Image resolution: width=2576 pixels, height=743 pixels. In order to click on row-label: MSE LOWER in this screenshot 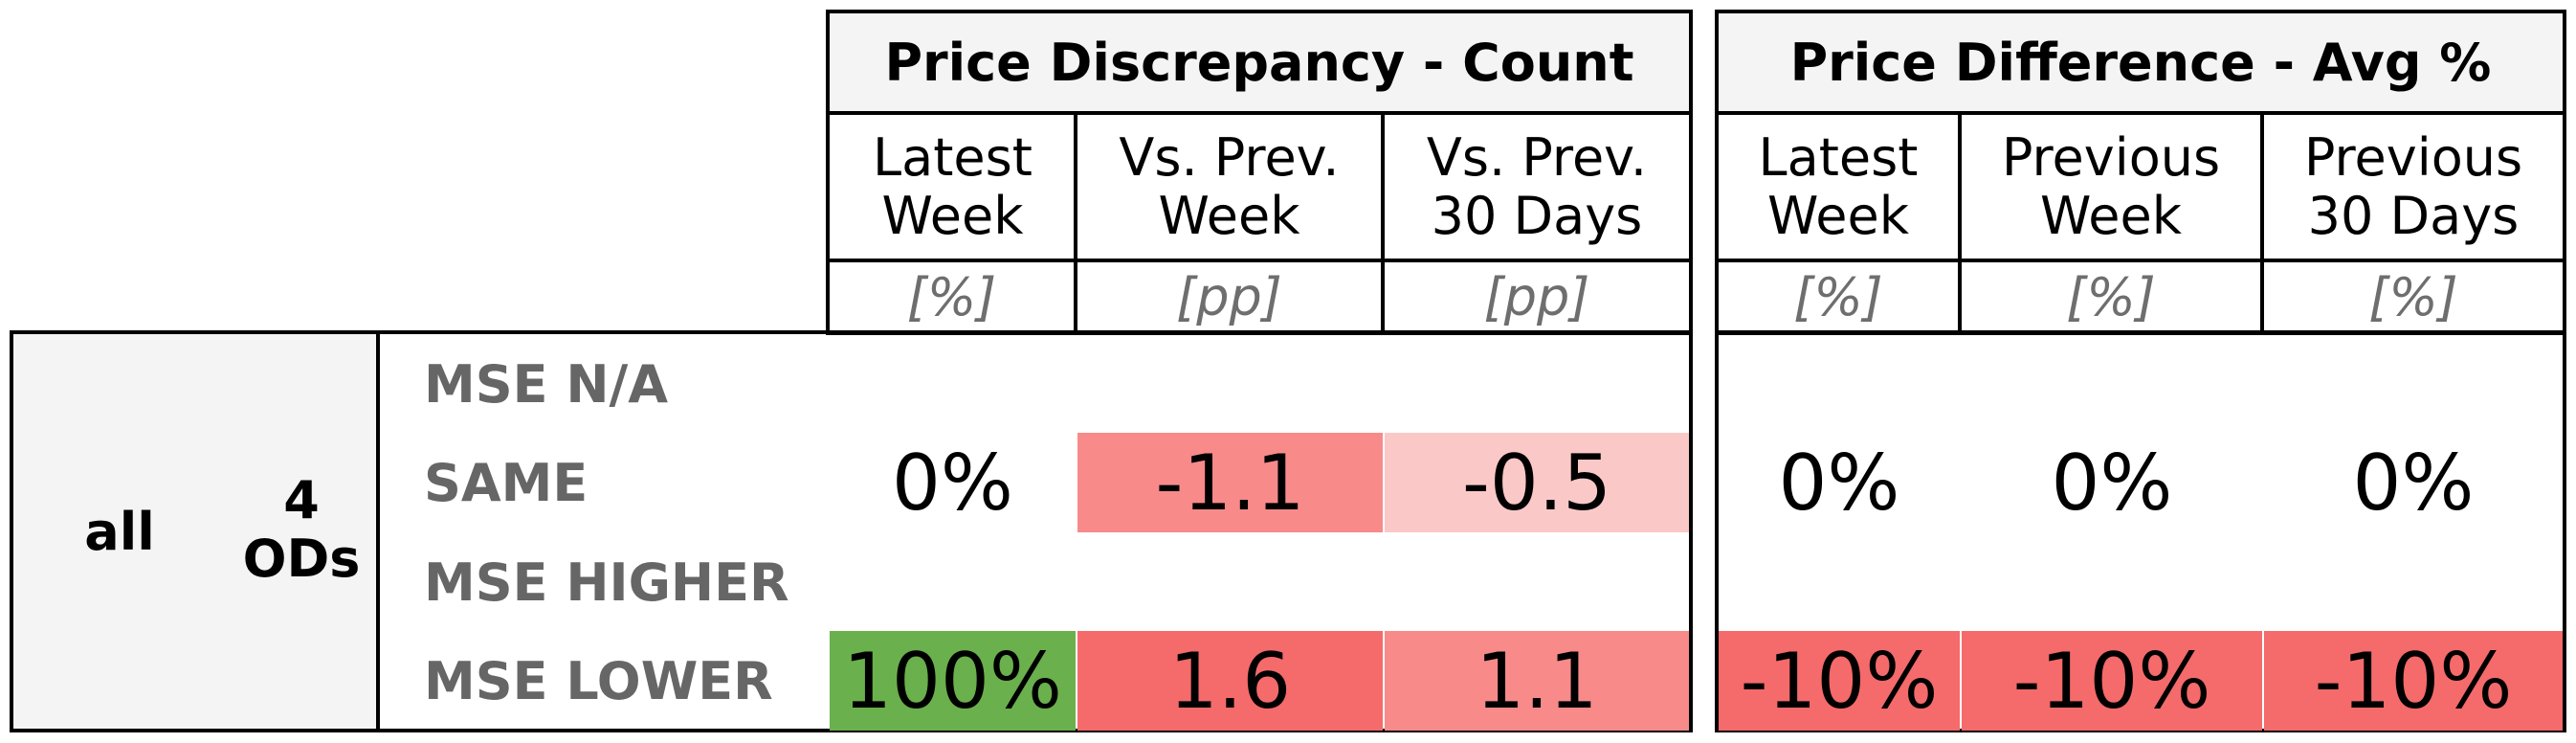, I will do `click(598, 681)`.